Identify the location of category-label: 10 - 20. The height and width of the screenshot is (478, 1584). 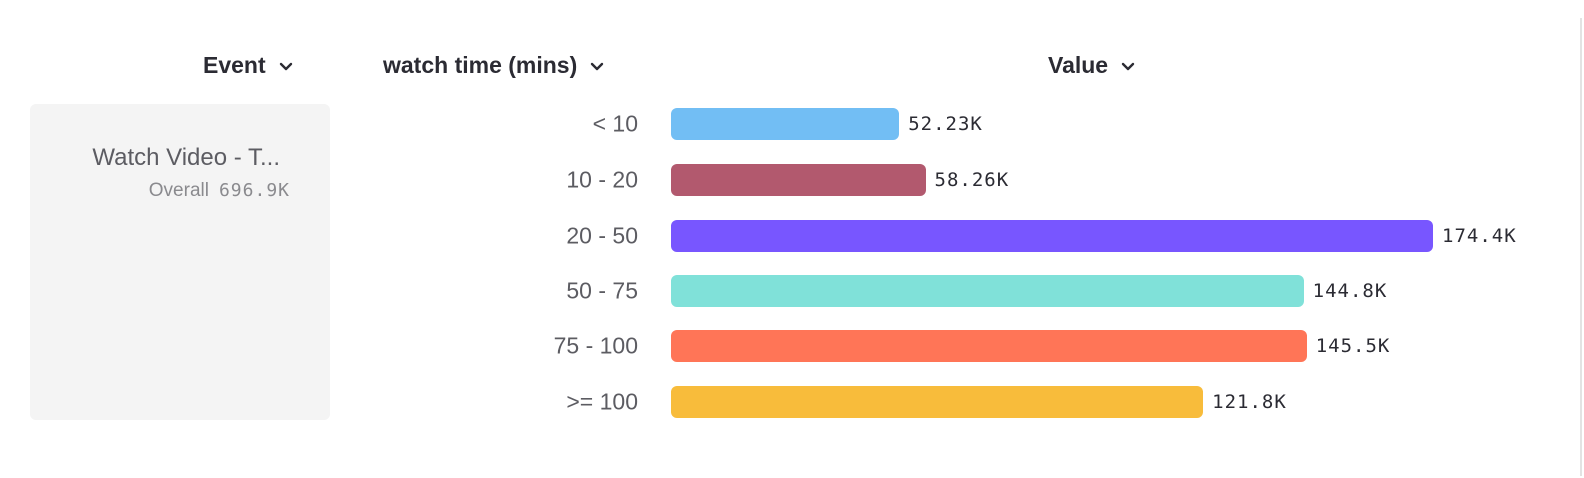
(602, 179).